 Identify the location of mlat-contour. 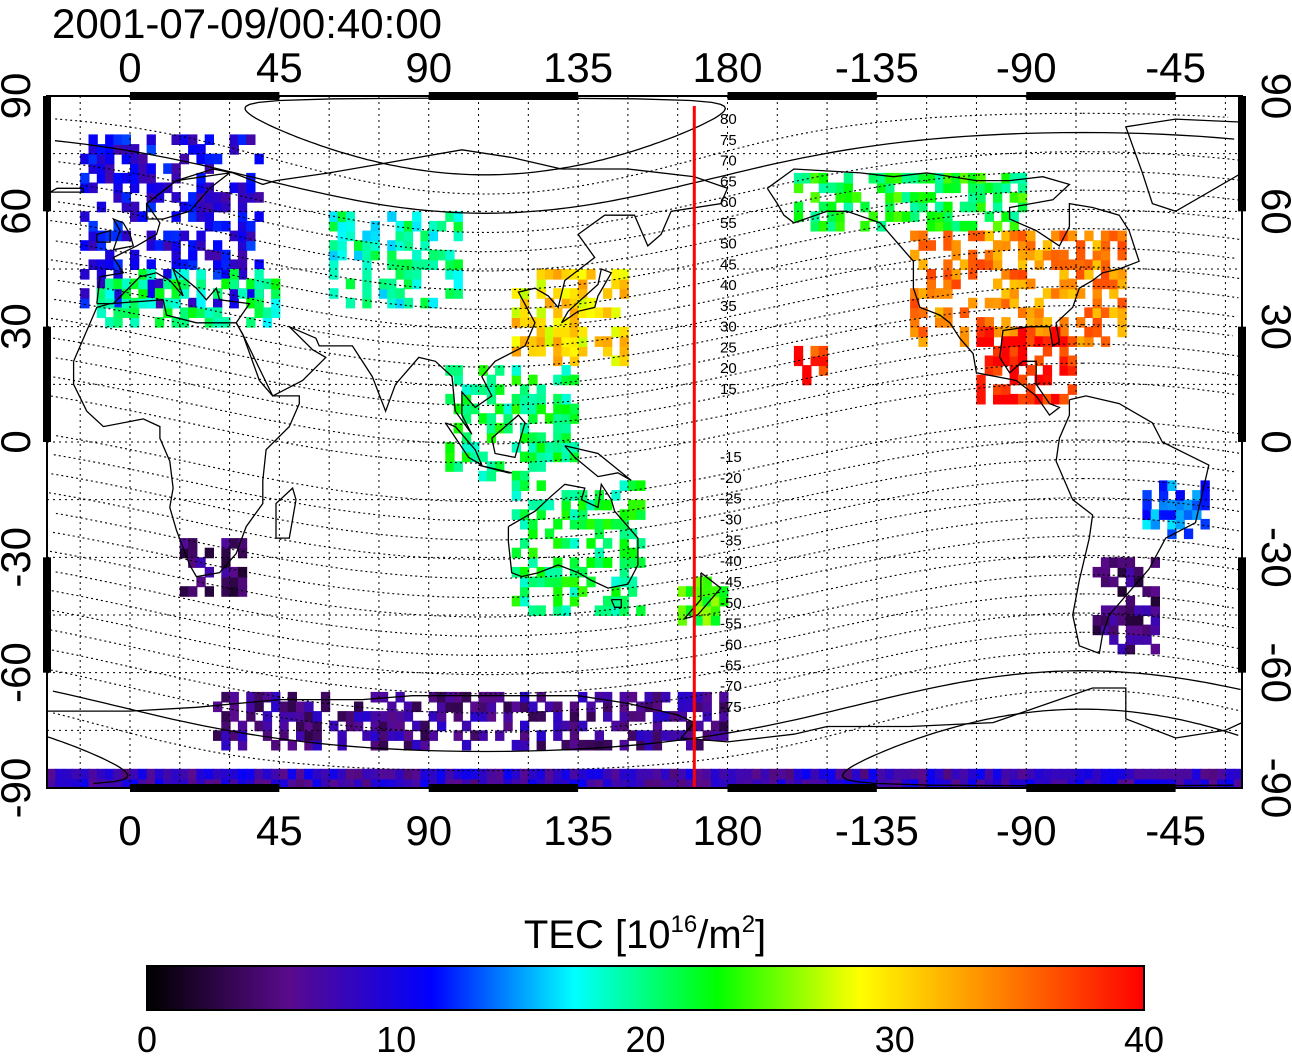
(648, 595).